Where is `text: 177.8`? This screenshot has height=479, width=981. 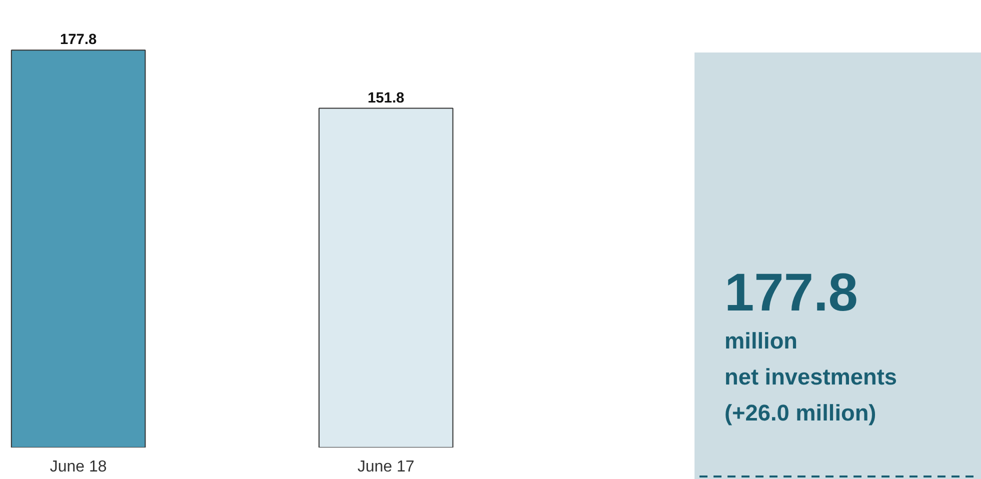
text: 177.8 is located at coordinates (791, 293).